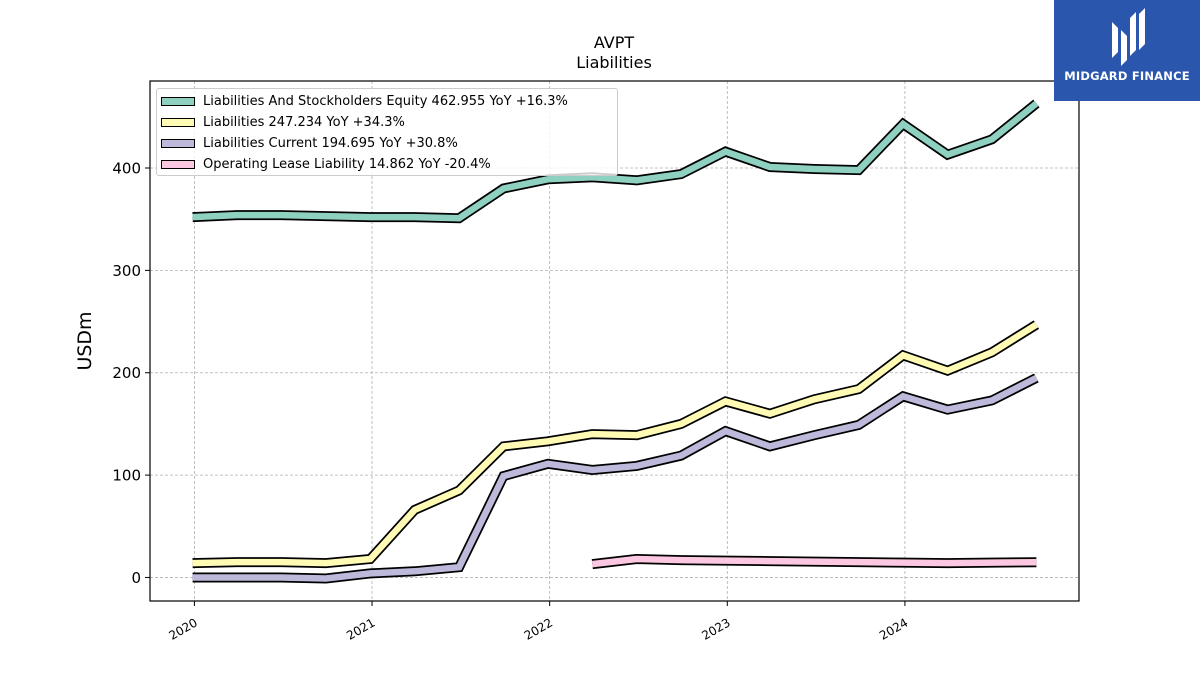 This screenshot has width=1200, height=675. I want to click on x-tick-label: 2021, so click(360, 628).